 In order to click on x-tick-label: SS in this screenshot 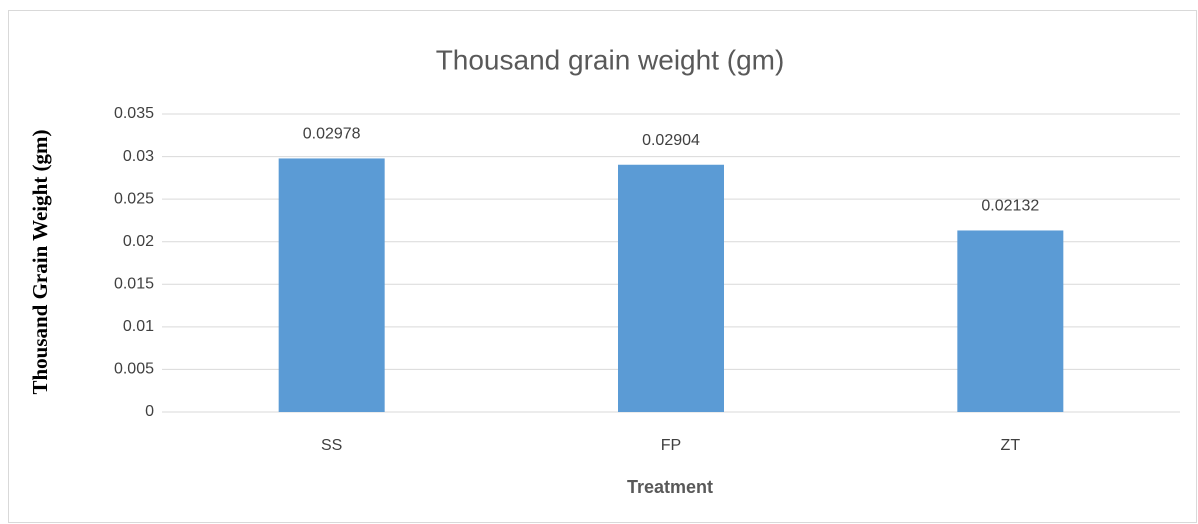, I will do `click(331, 445)`.